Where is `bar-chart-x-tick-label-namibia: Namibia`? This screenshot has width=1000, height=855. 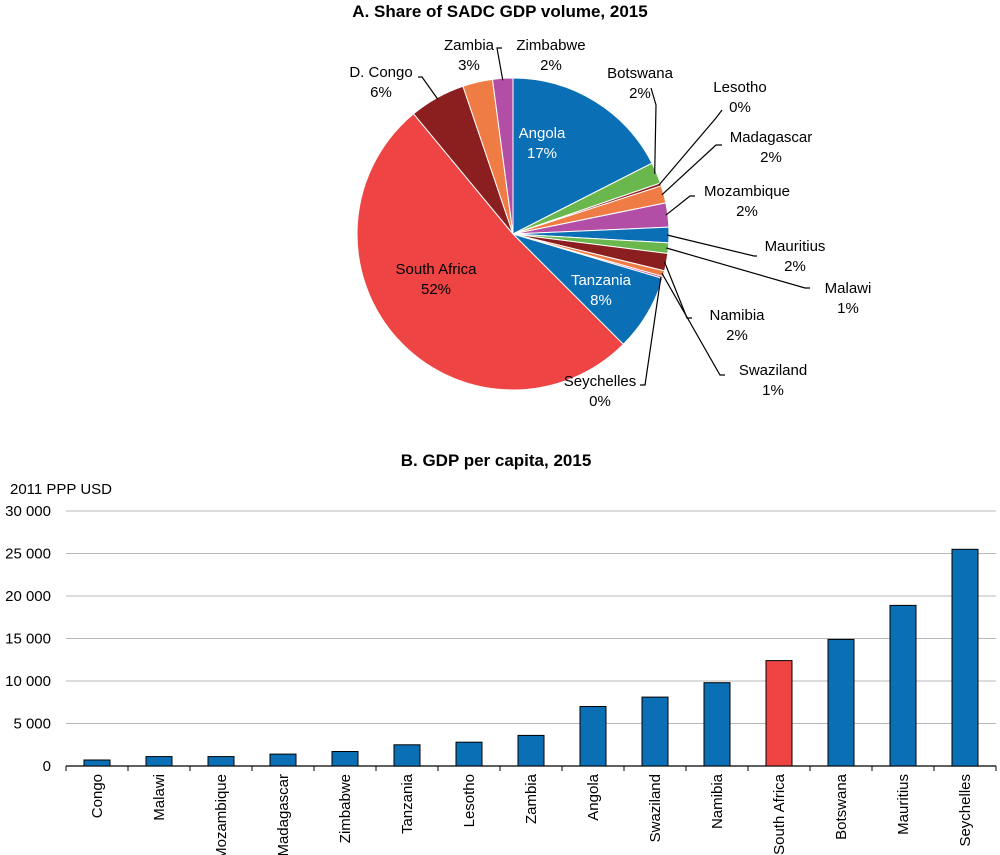 bar-chart-x-tick-label-namibia: Namibia is located at coordinates (717, 801).